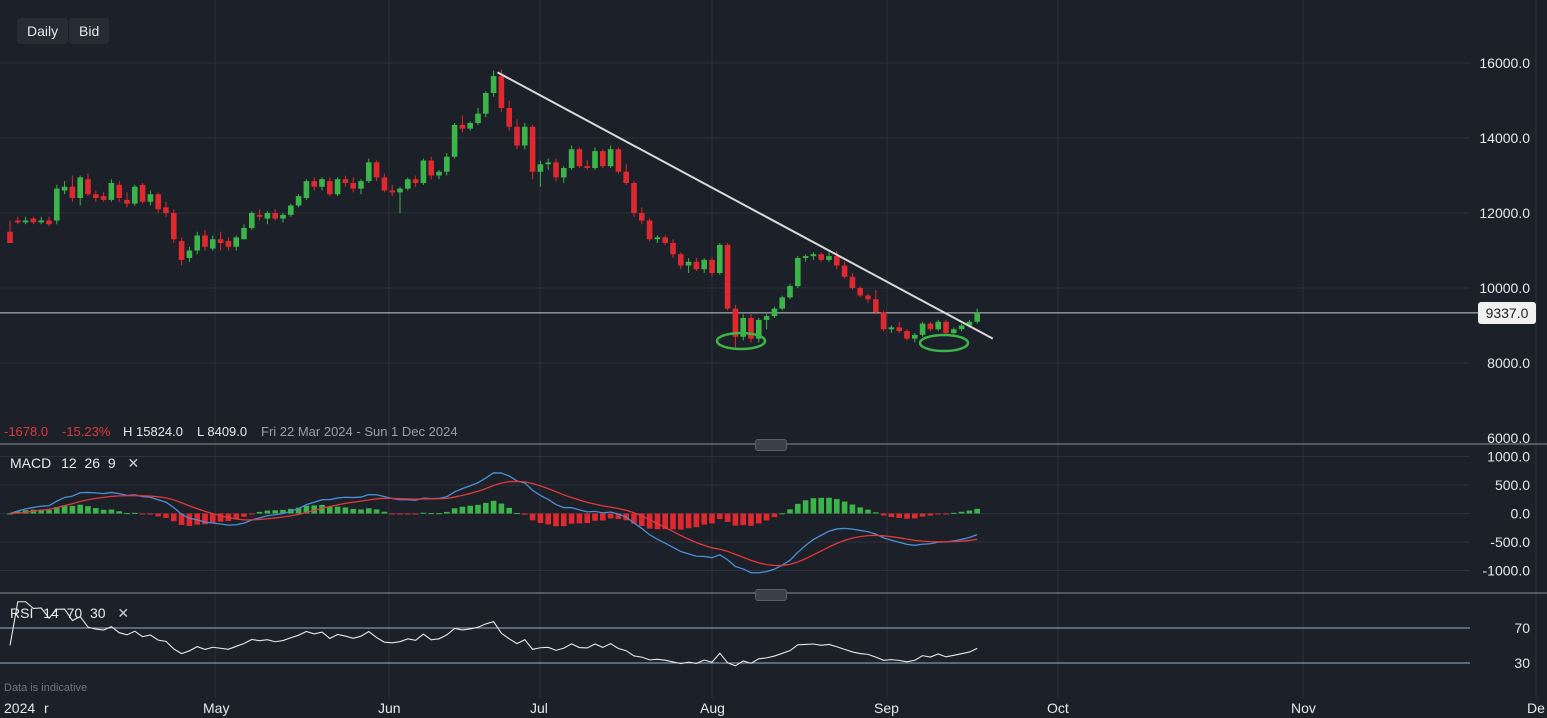 The image size is (1547, 718). I want to click on y-tick-label: 16000.0, so click(1504, 63).